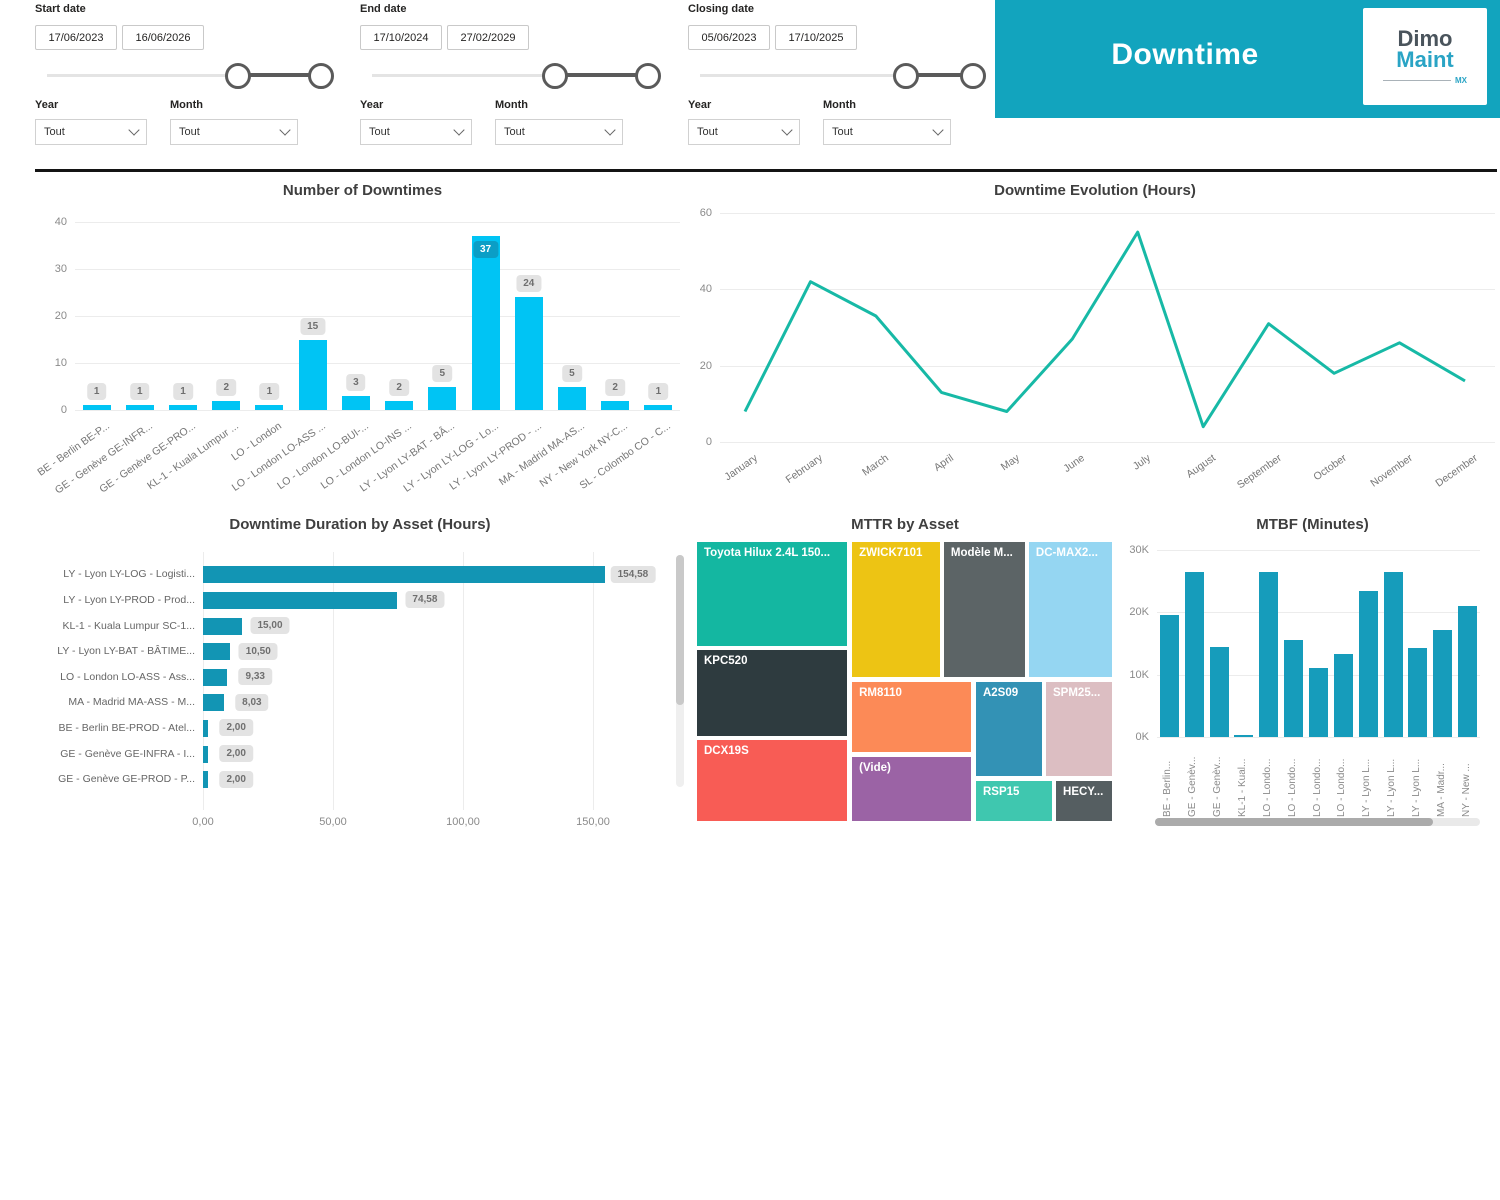 This screenshot has height=1200, width=1500. I want to click on date-from-input: 05/06/2023, so click(729, 37).